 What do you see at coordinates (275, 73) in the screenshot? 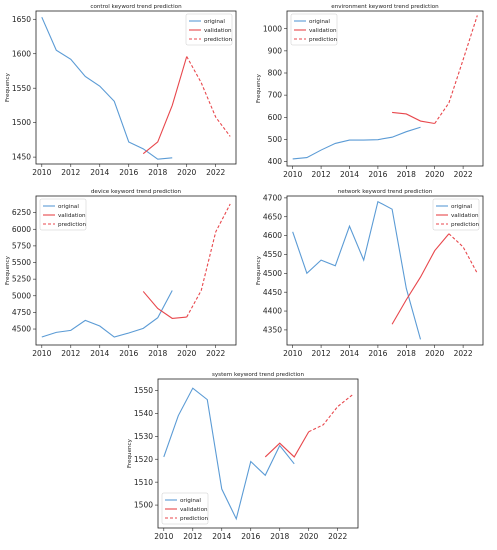
I see `y-tick-label: 800` at bounding box center [275, 73].